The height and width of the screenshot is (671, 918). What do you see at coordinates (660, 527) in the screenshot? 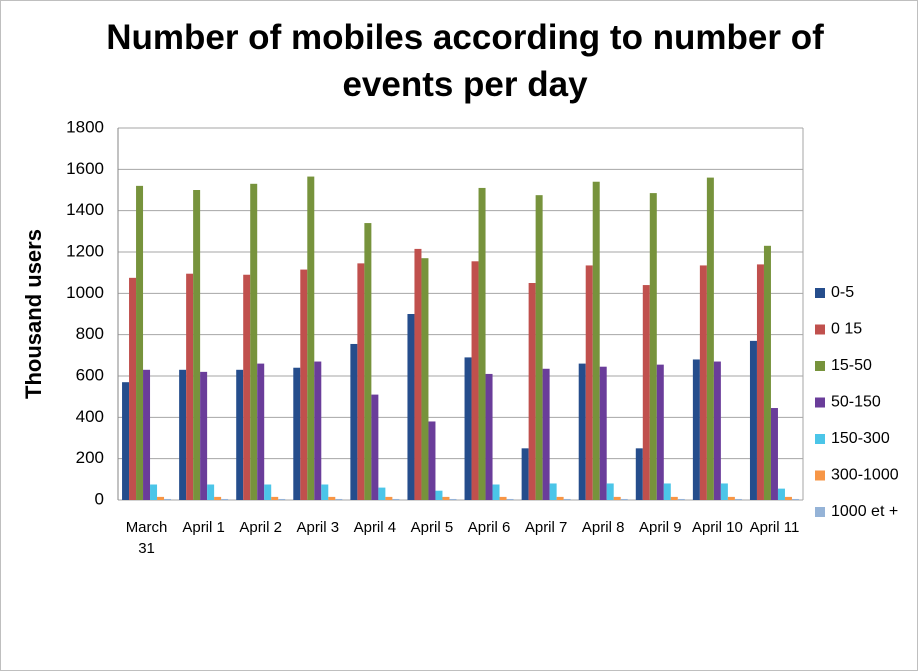
I see `x-tick-label: April 9` at bounding box center [660, 527].